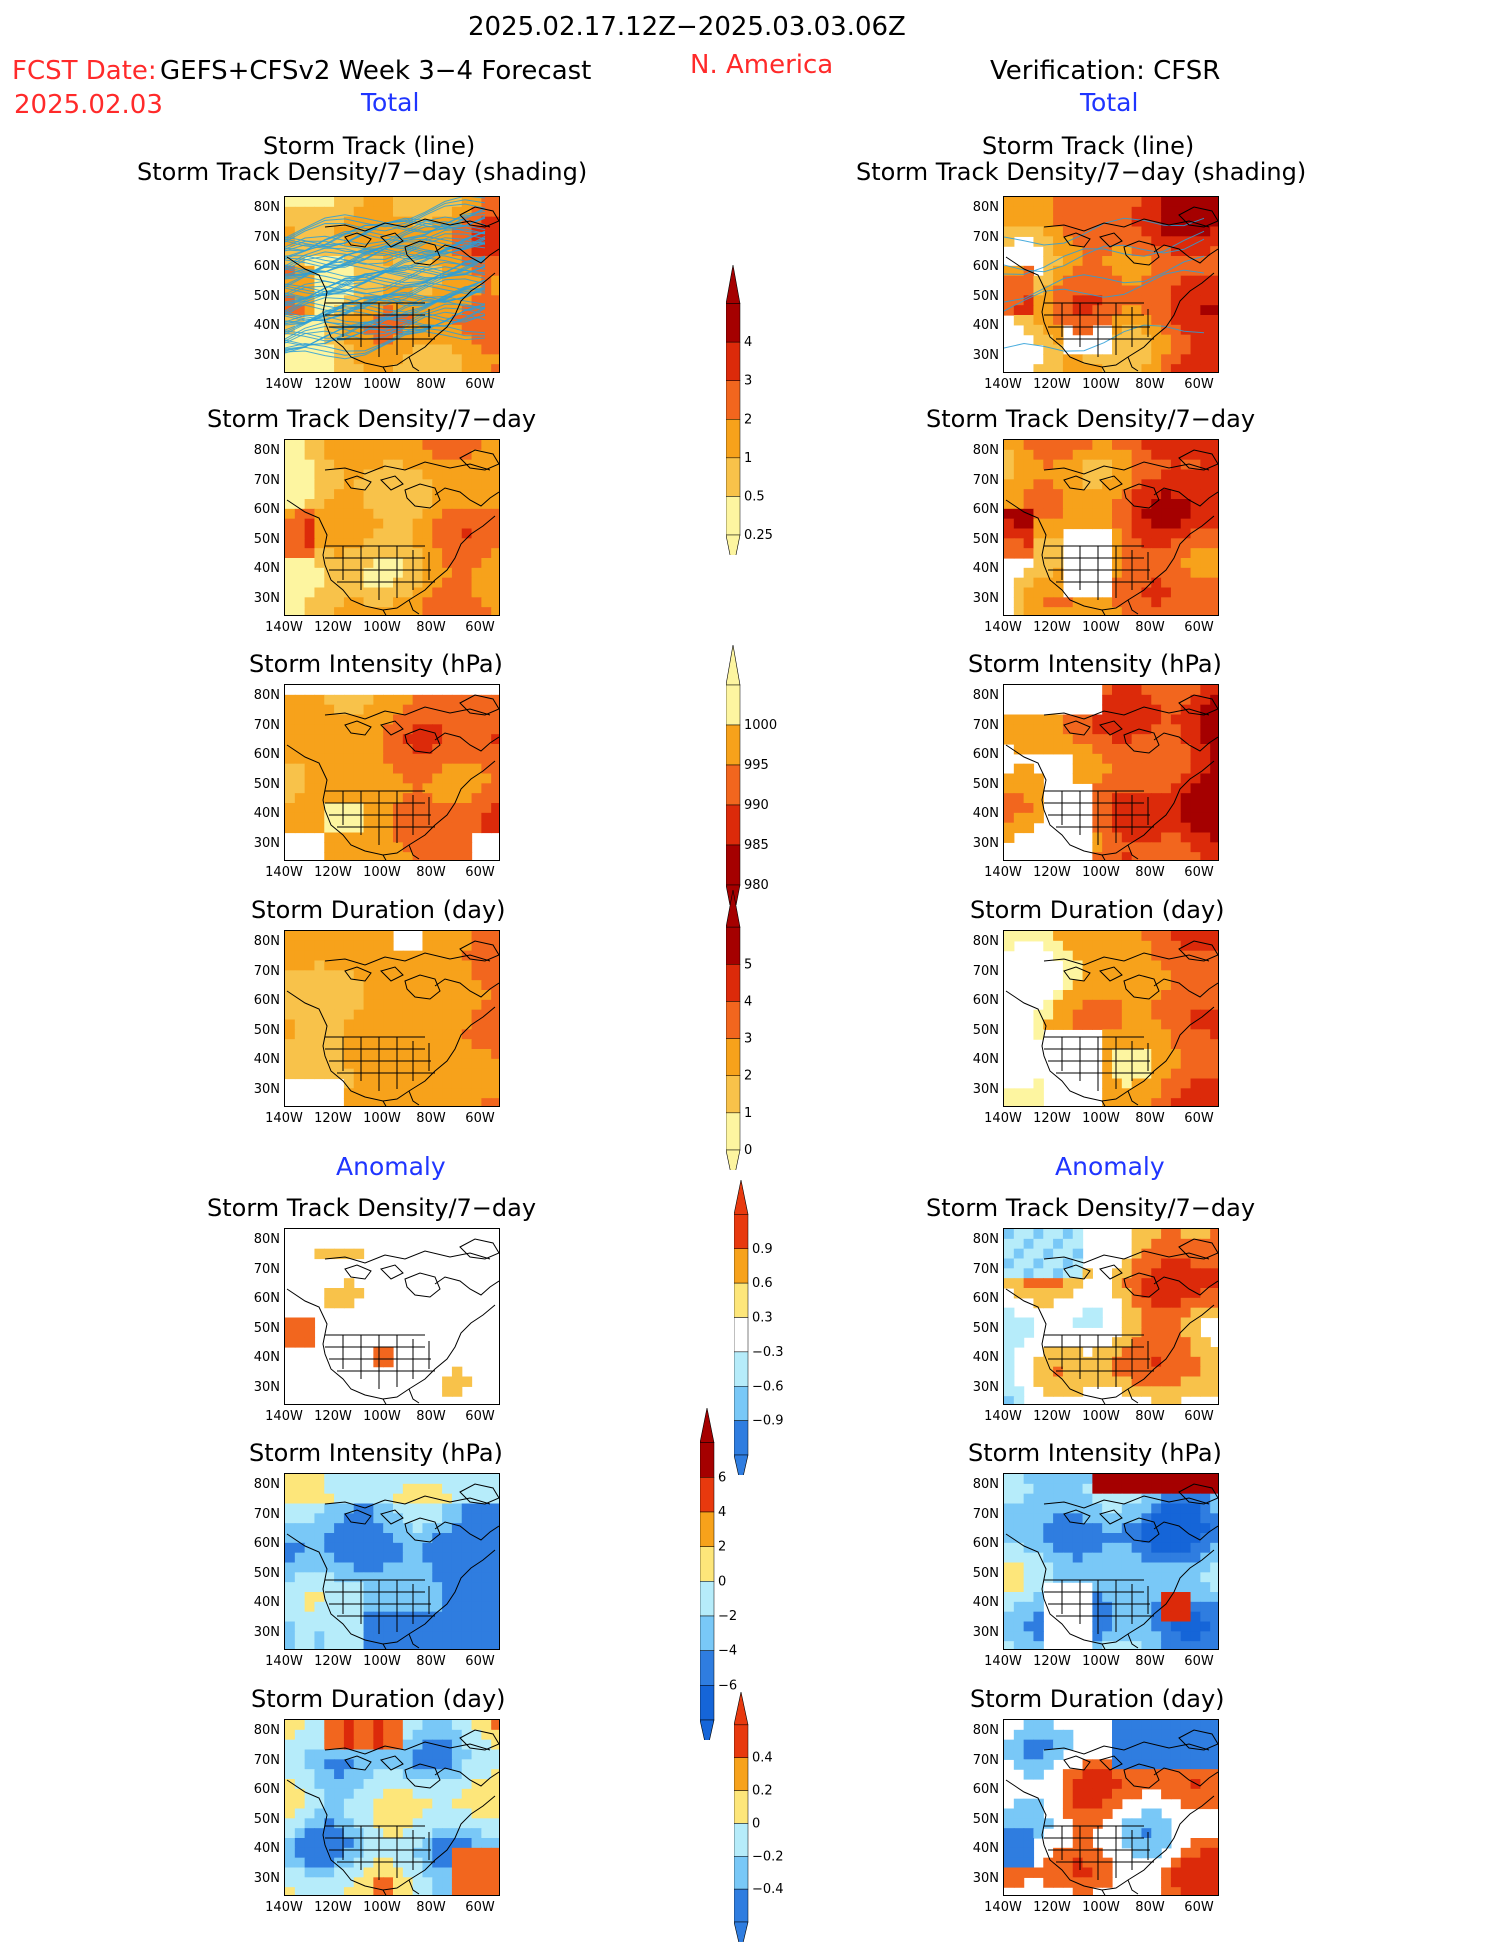 This screenshot has width=1487, height=1942. I want to click on ob-duration-lat-tick: 40N, so click(979, 1059).